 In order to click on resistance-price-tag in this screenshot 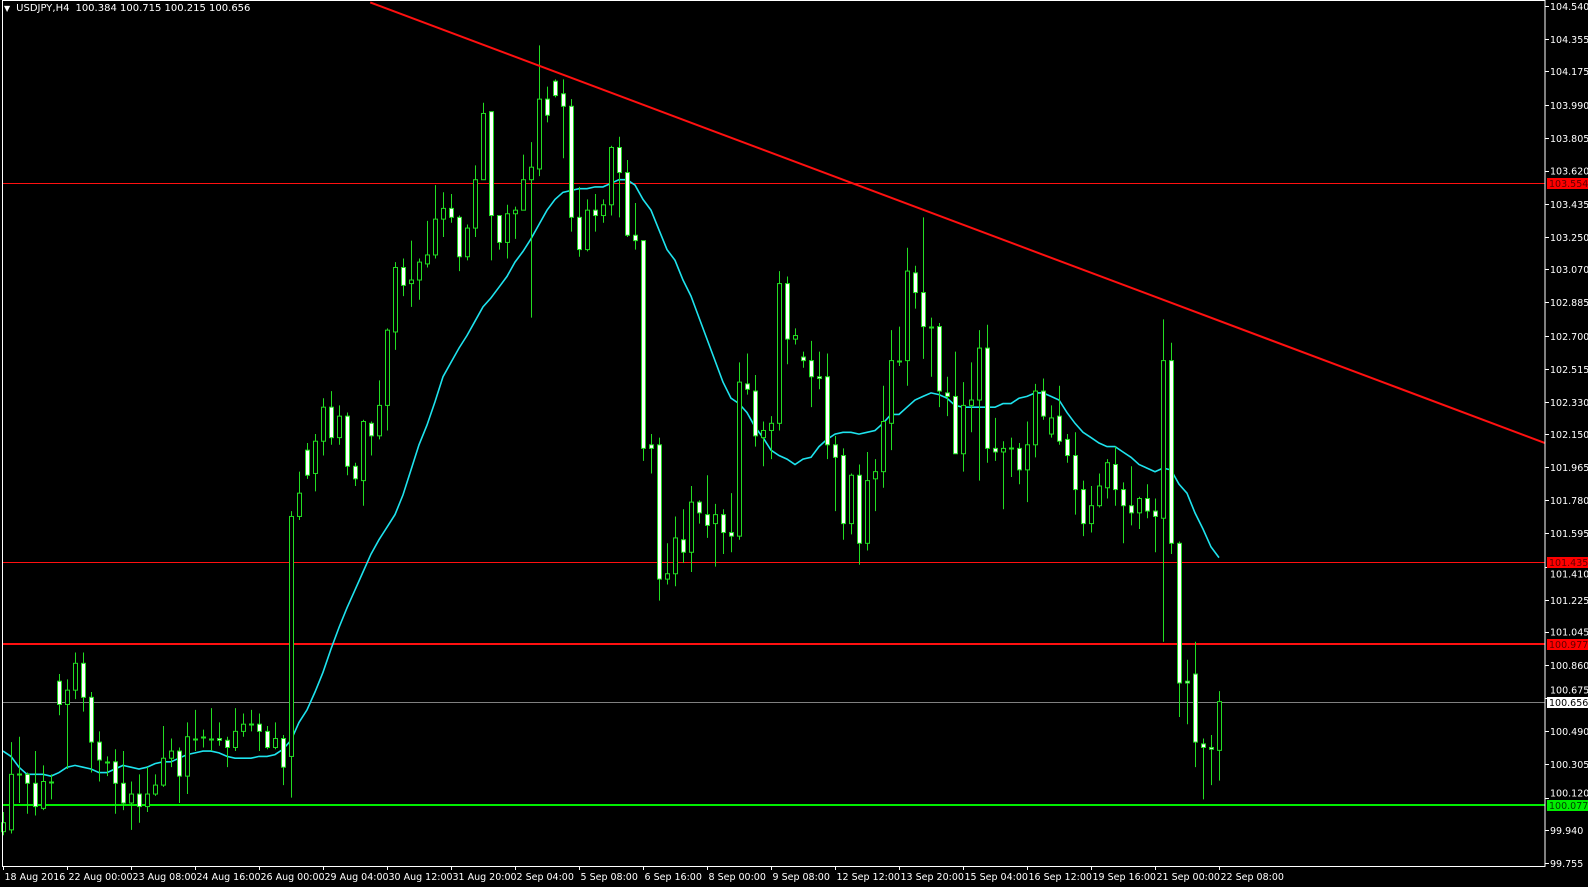, I will do `click(1567, 562)`.